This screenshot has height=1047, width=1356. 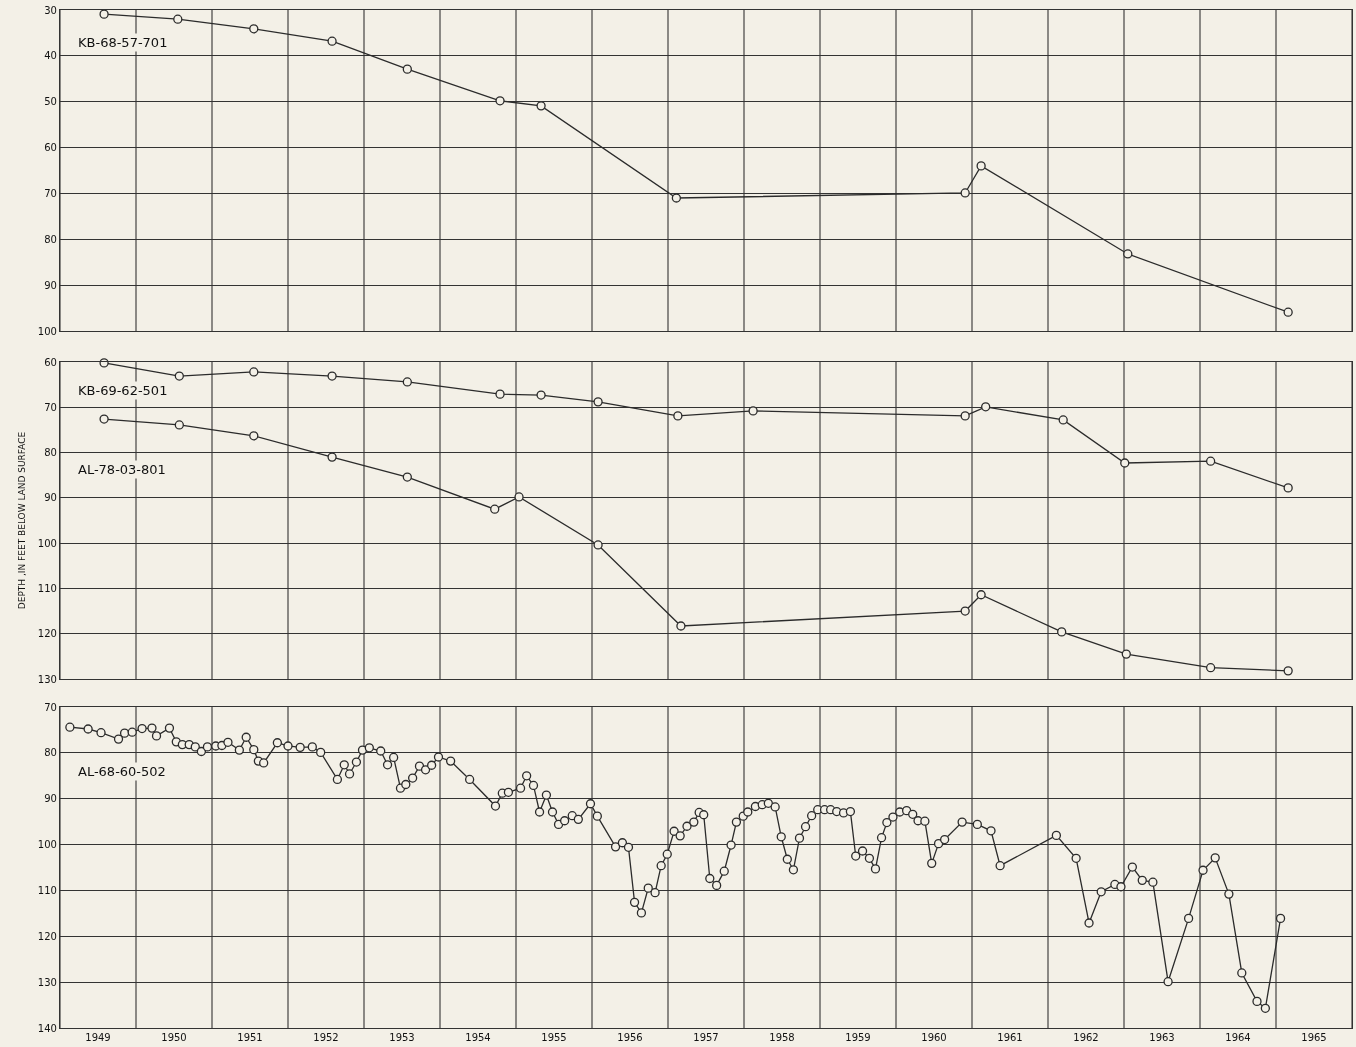 What do you see at coordinates (22, 520) in the screenshot?
I see `y-axis-title: DEPTH ,IN FEET BELOW LAND SURFACE` at bounding box center [22, 520].